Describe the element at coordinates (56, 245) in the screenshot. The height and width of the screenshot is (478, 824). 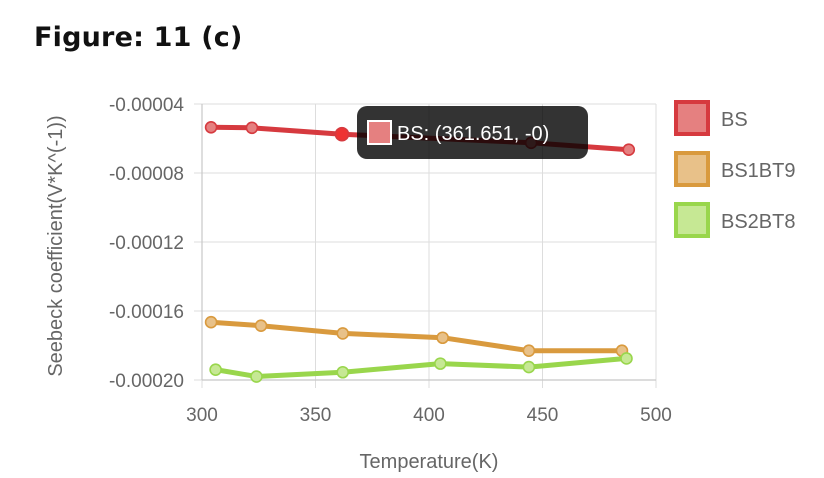
I see `y-axis-label: Seebeck coefficient(V*K^(-1))` at that location.